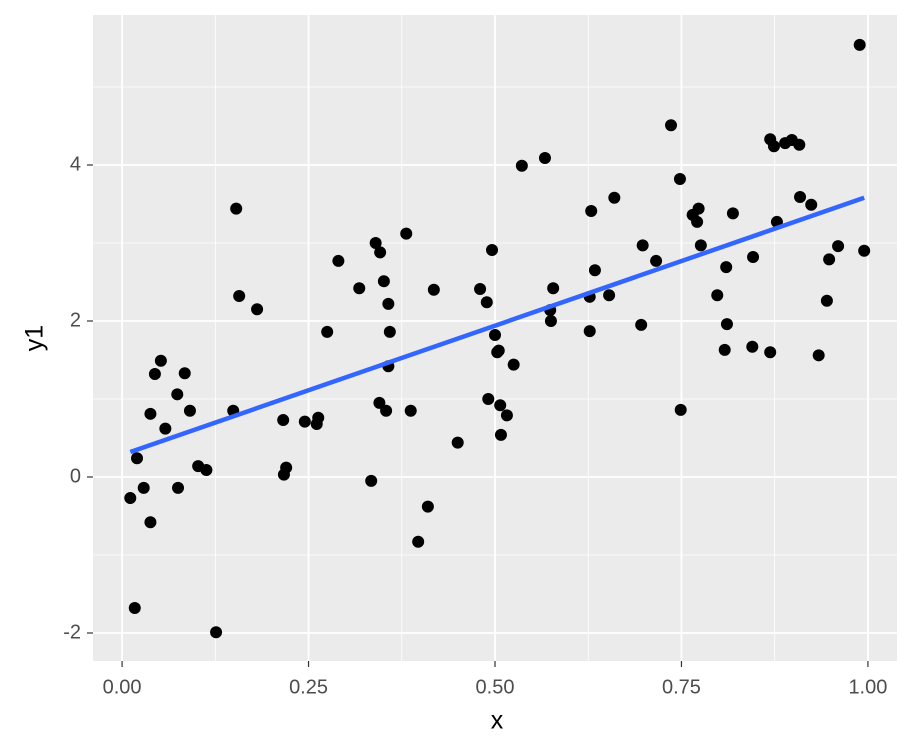  What do you see at coordinates (308, 687) in the screenshot?
I see `x-tick-label: 0.25` at bounding box center [308, 687].